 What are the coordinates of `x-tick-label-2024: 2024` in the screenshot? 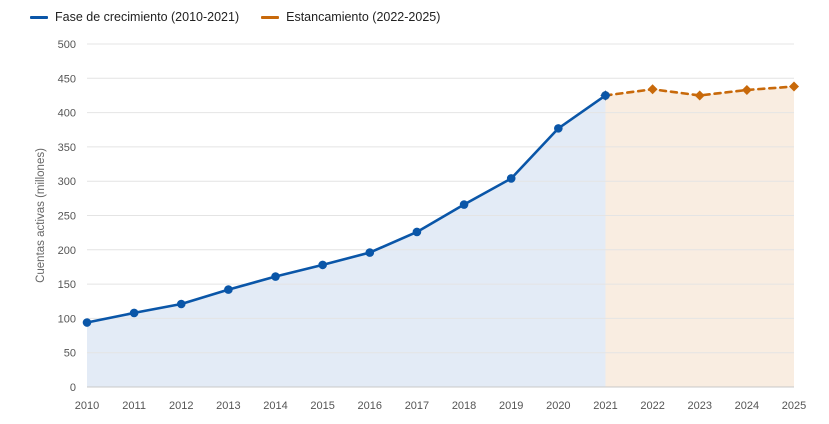 It's located at (747, 406).